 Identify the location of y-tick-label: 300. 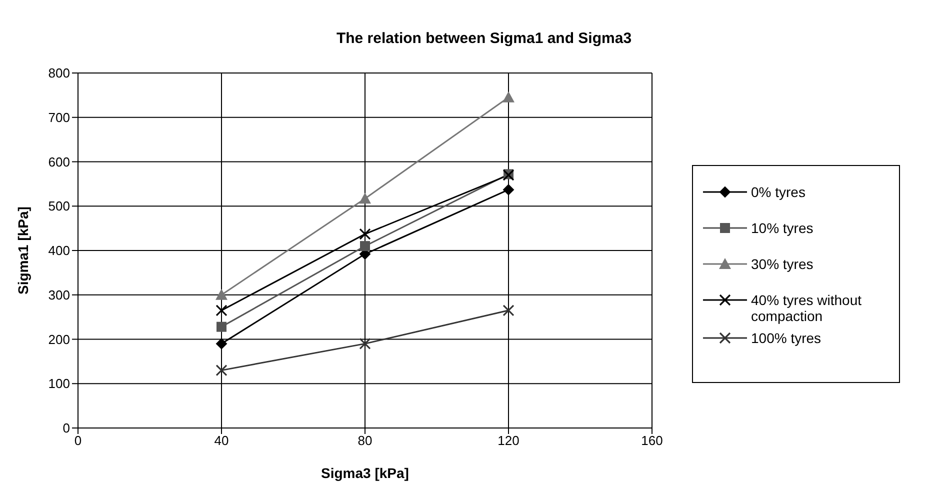
(59, 294).